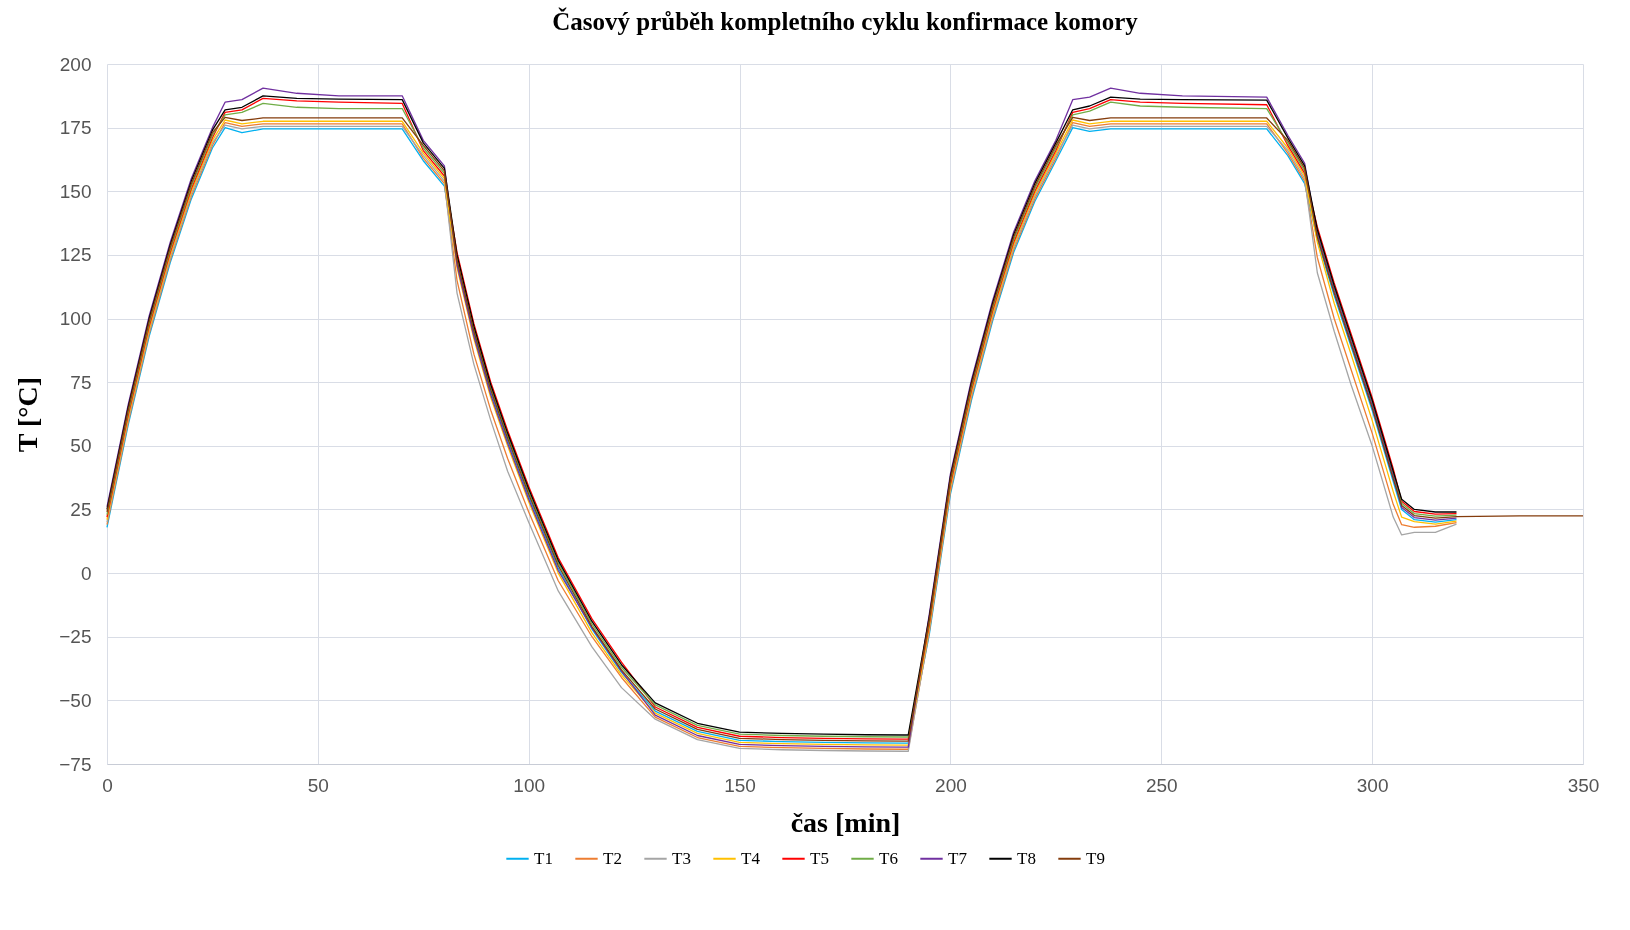 The width and height of the screenshot is (1630, 930). Describe the element at coordinates (1095, 858) in the screenshot. I see `legend-label: T9` at that location.